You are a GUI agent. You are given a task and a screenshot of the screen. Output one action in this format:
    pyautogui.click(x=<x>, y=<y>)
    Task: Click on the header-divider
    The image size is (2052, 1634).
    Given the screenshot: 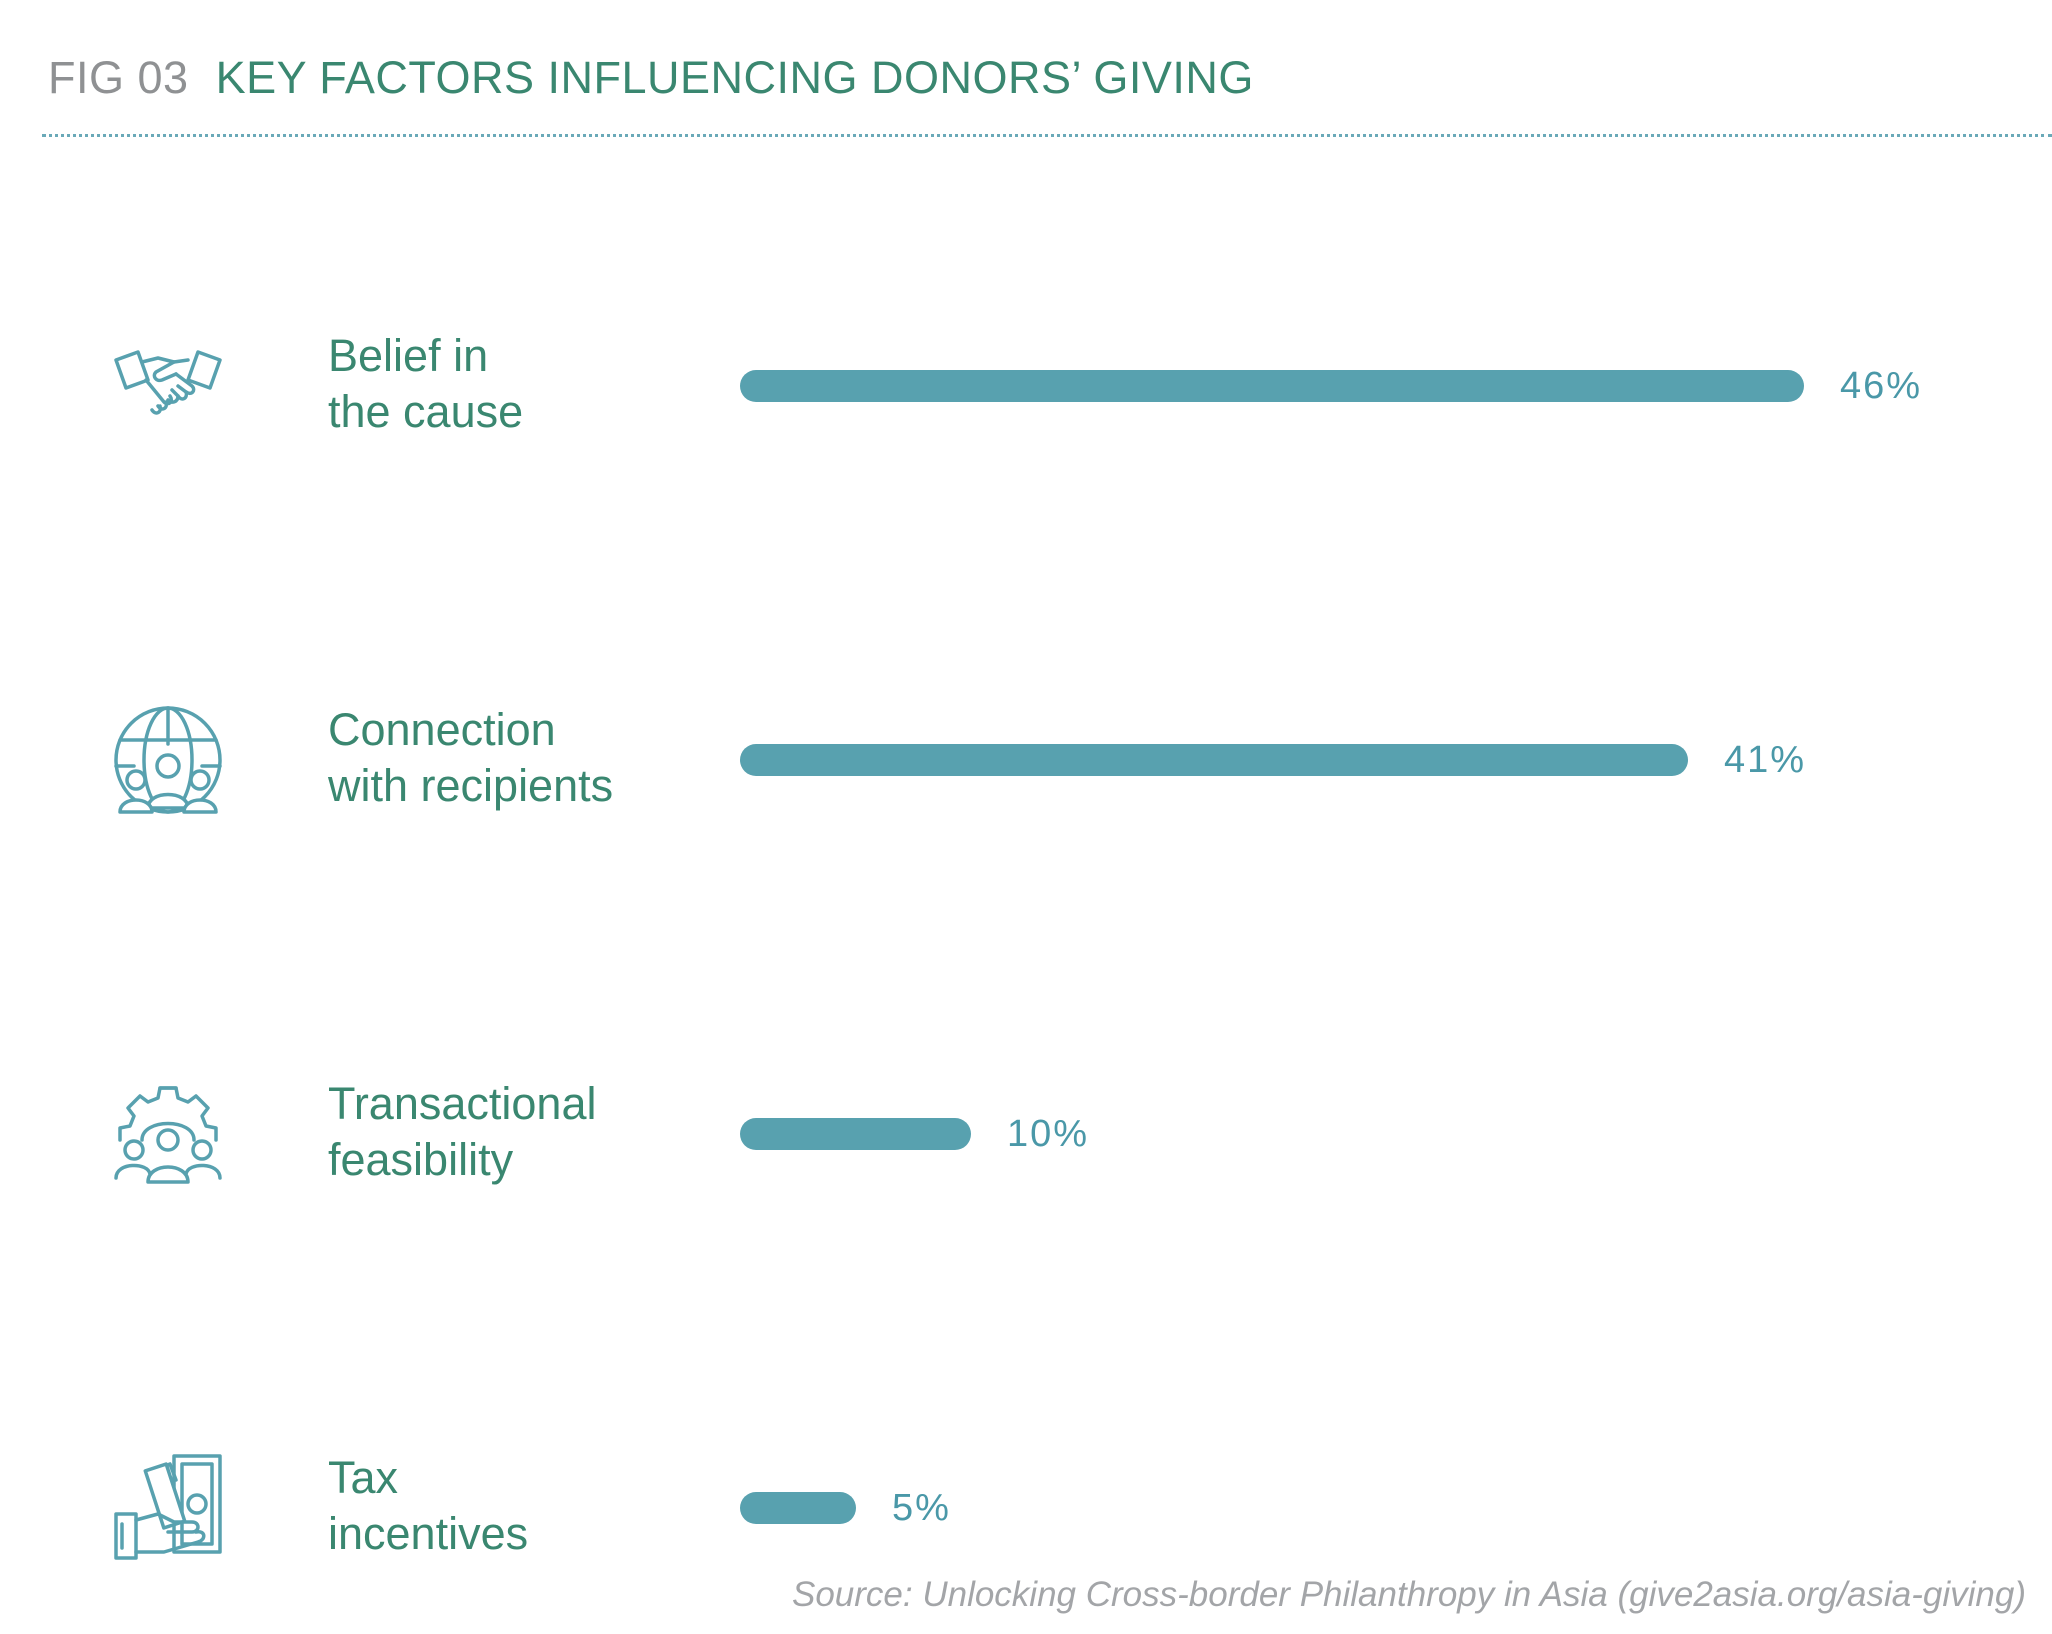 What is the action you would take?
    pyautogui.click(x=1047, y=135)
    